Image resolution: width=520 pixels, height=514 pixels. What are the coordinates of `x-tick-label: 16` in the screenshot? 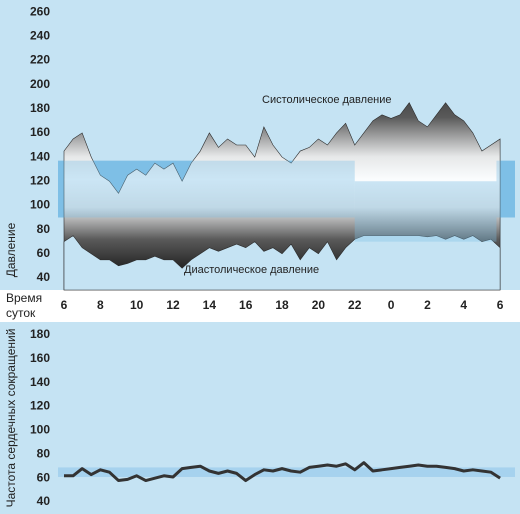 It's located at (246, 305).